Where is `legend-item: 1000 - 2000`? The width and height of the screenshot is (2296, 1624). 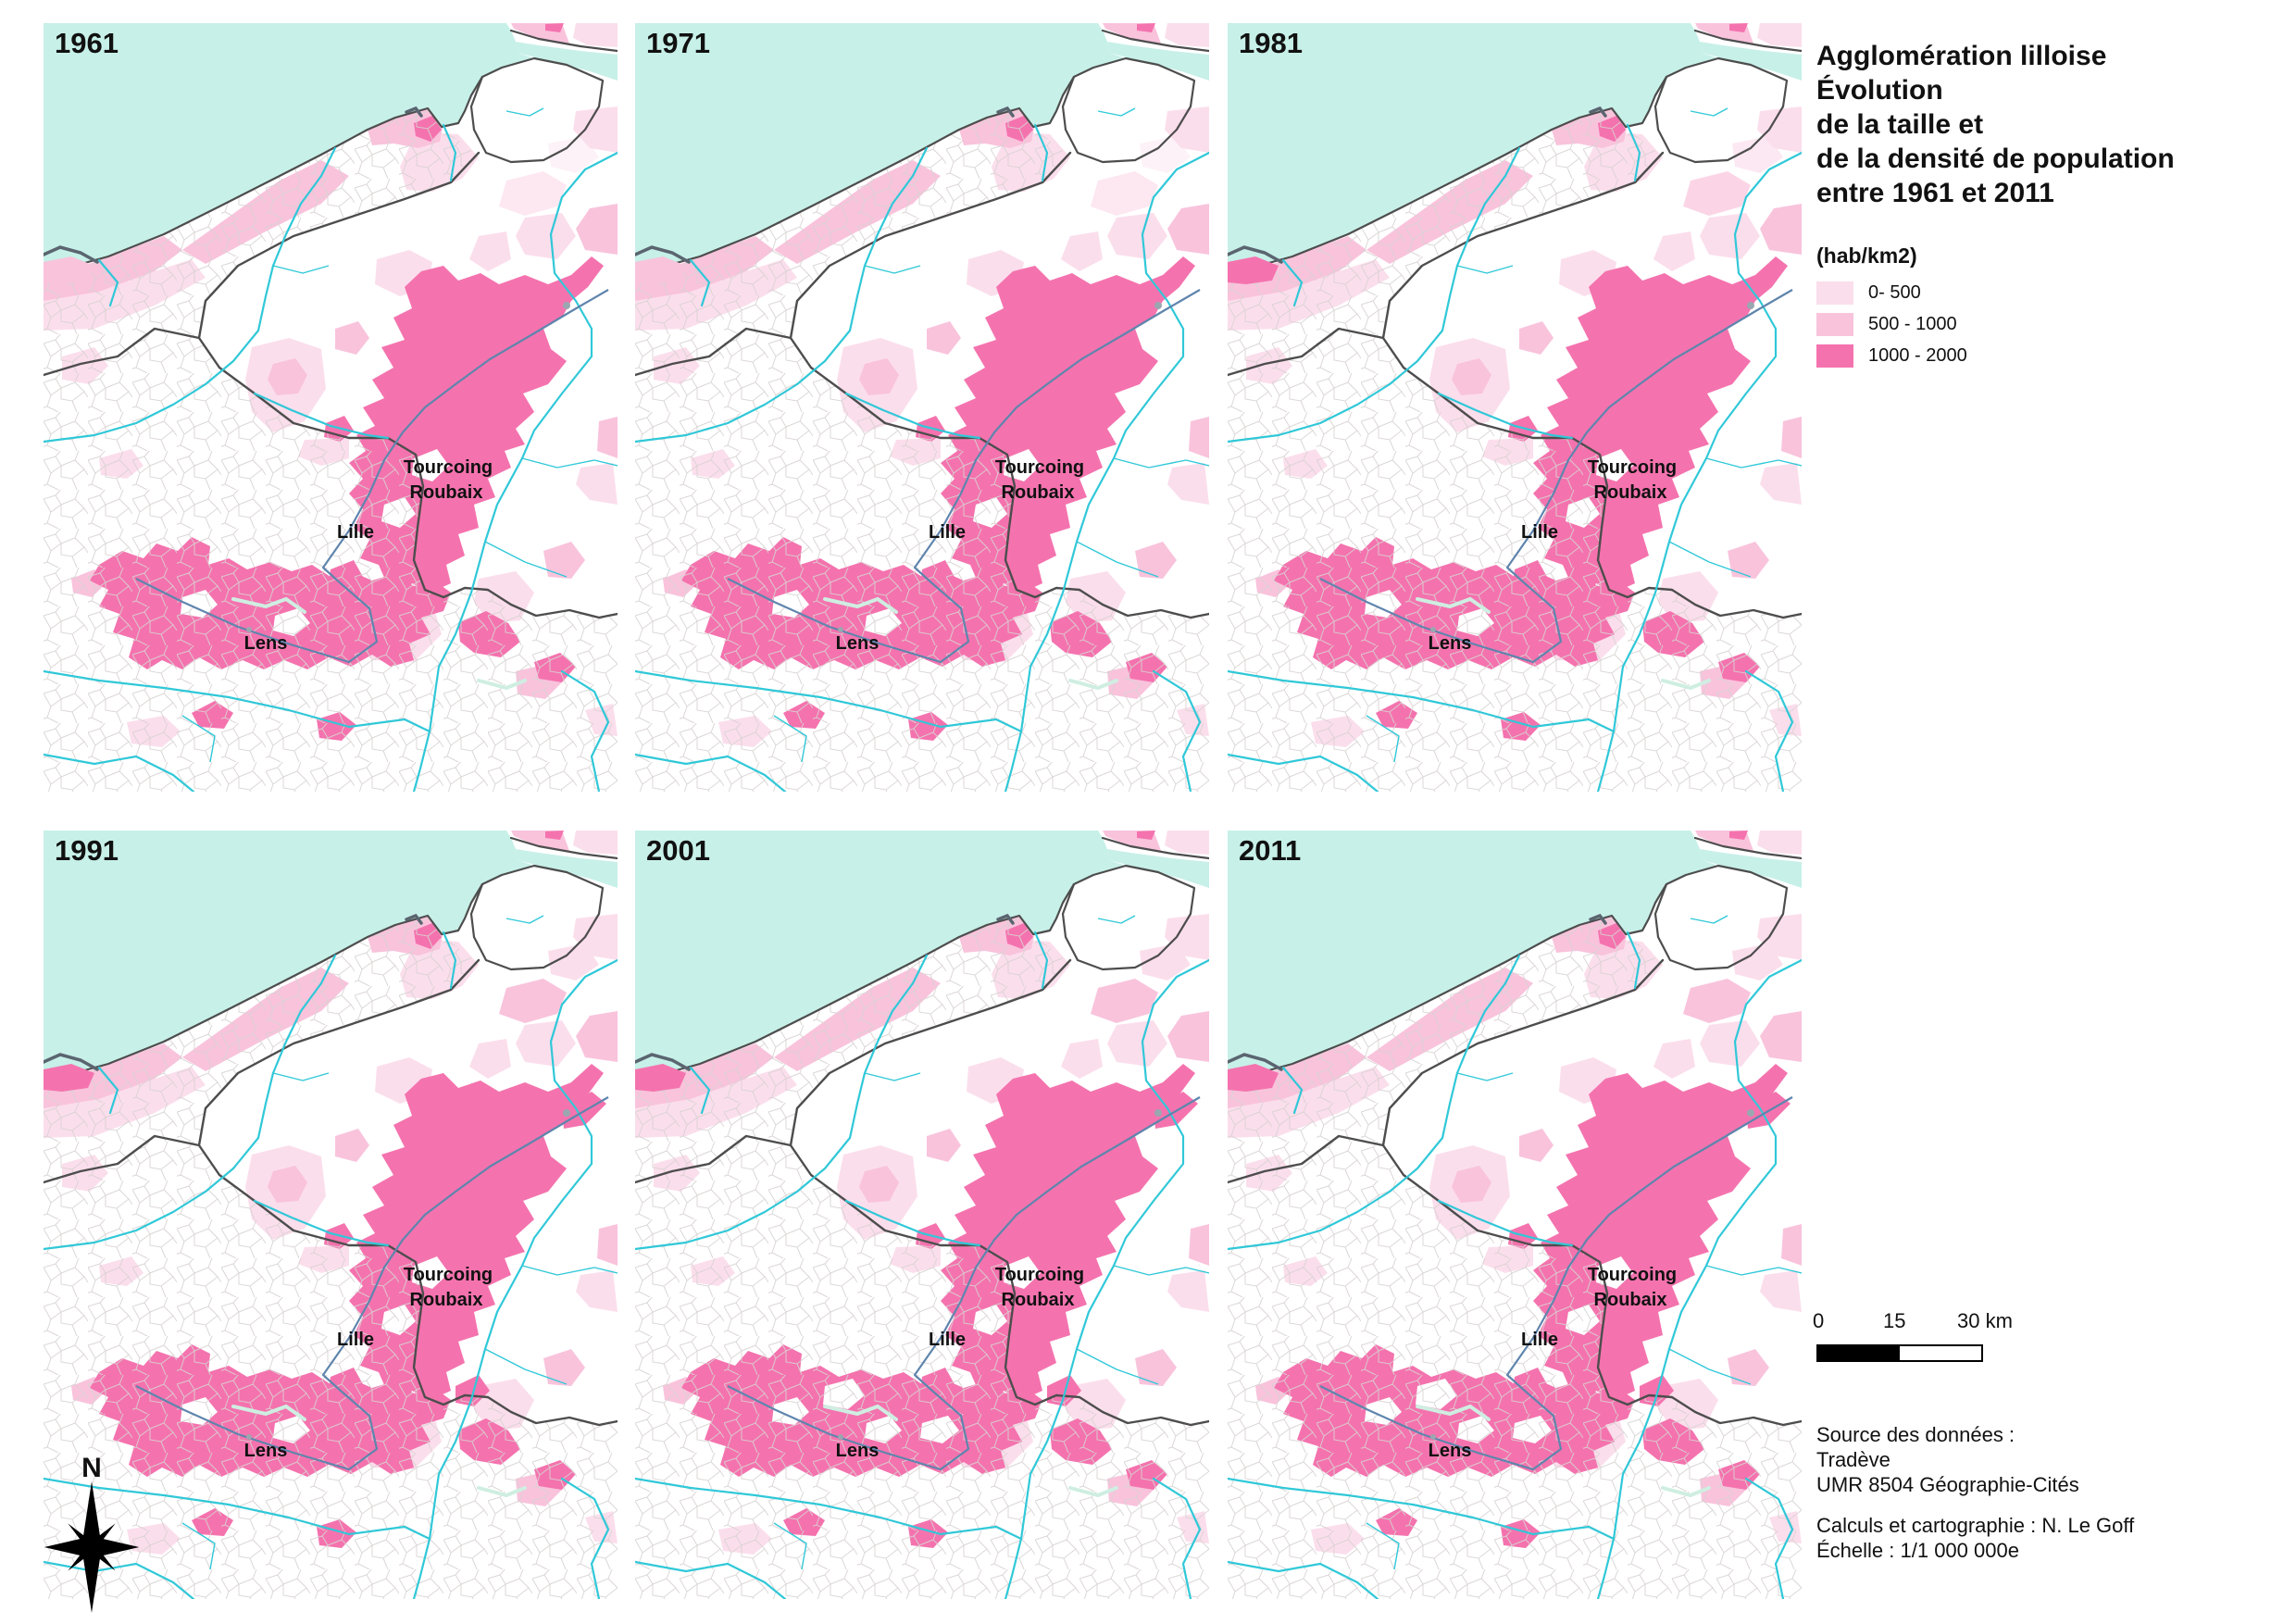 legend-item: 1000 - 2000 is located at coordinates (2050, 356).